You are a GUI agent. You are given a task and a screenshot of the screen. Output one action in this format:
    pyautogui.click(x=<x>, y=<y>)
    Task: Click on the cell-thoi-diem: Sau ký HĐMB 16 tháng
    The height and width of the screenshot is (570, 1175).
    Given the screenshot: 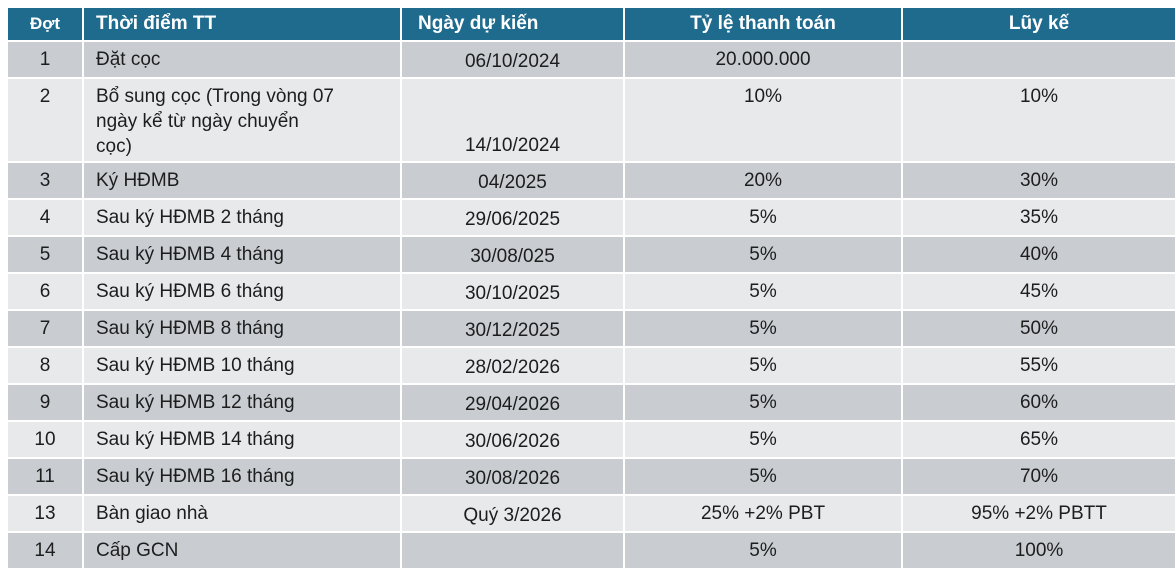 What is the action you would take?
    pyautogui.click(x=242, y=476)
    